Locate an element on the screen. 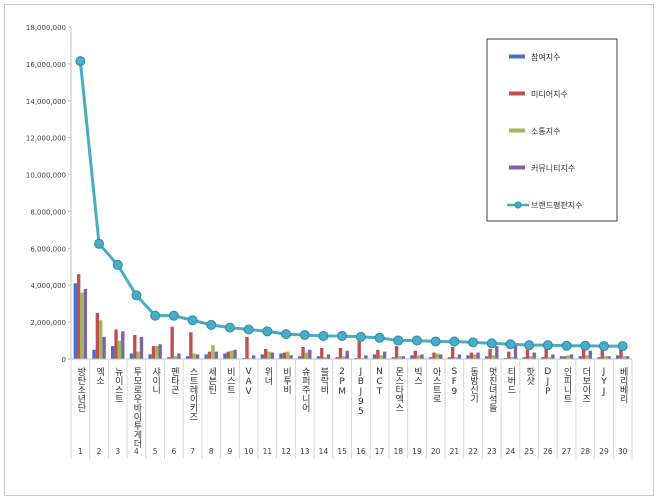  category-label: 핫샷 is located at coordinates (529, 376).